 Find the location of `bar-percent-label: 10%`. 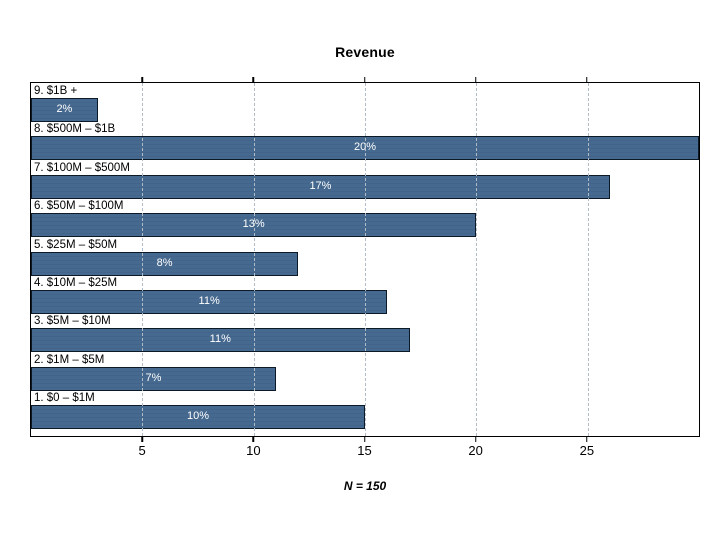

bar-percent-label: 10% is located at coordinates (198, 416).